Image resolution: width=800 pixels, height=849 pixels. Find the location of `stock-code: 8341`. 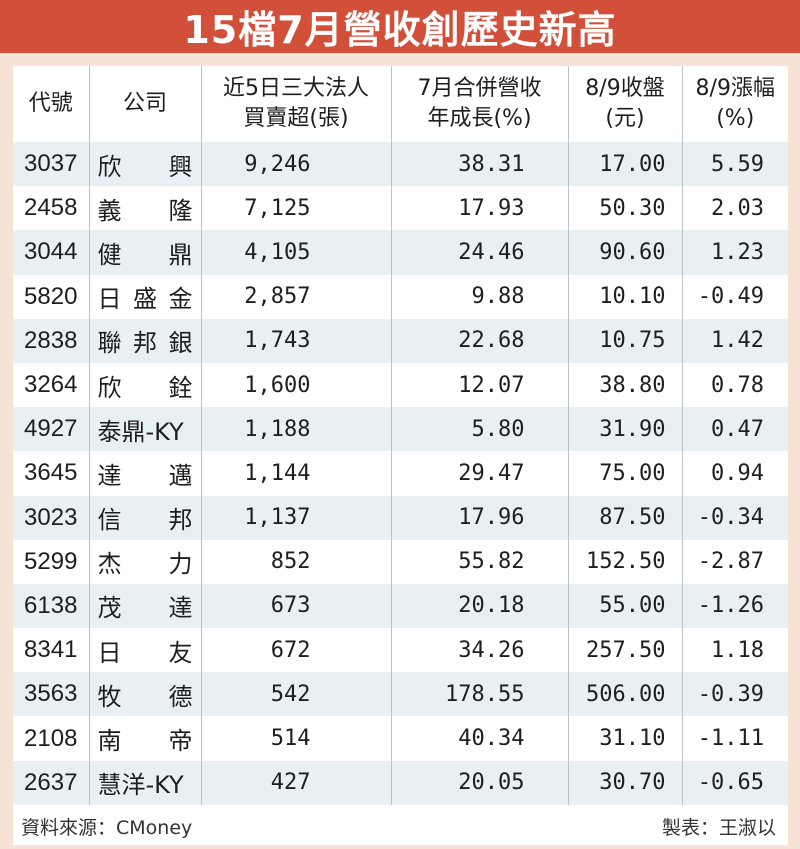

stock-code: 8341 is located at coordinates (51, 650).